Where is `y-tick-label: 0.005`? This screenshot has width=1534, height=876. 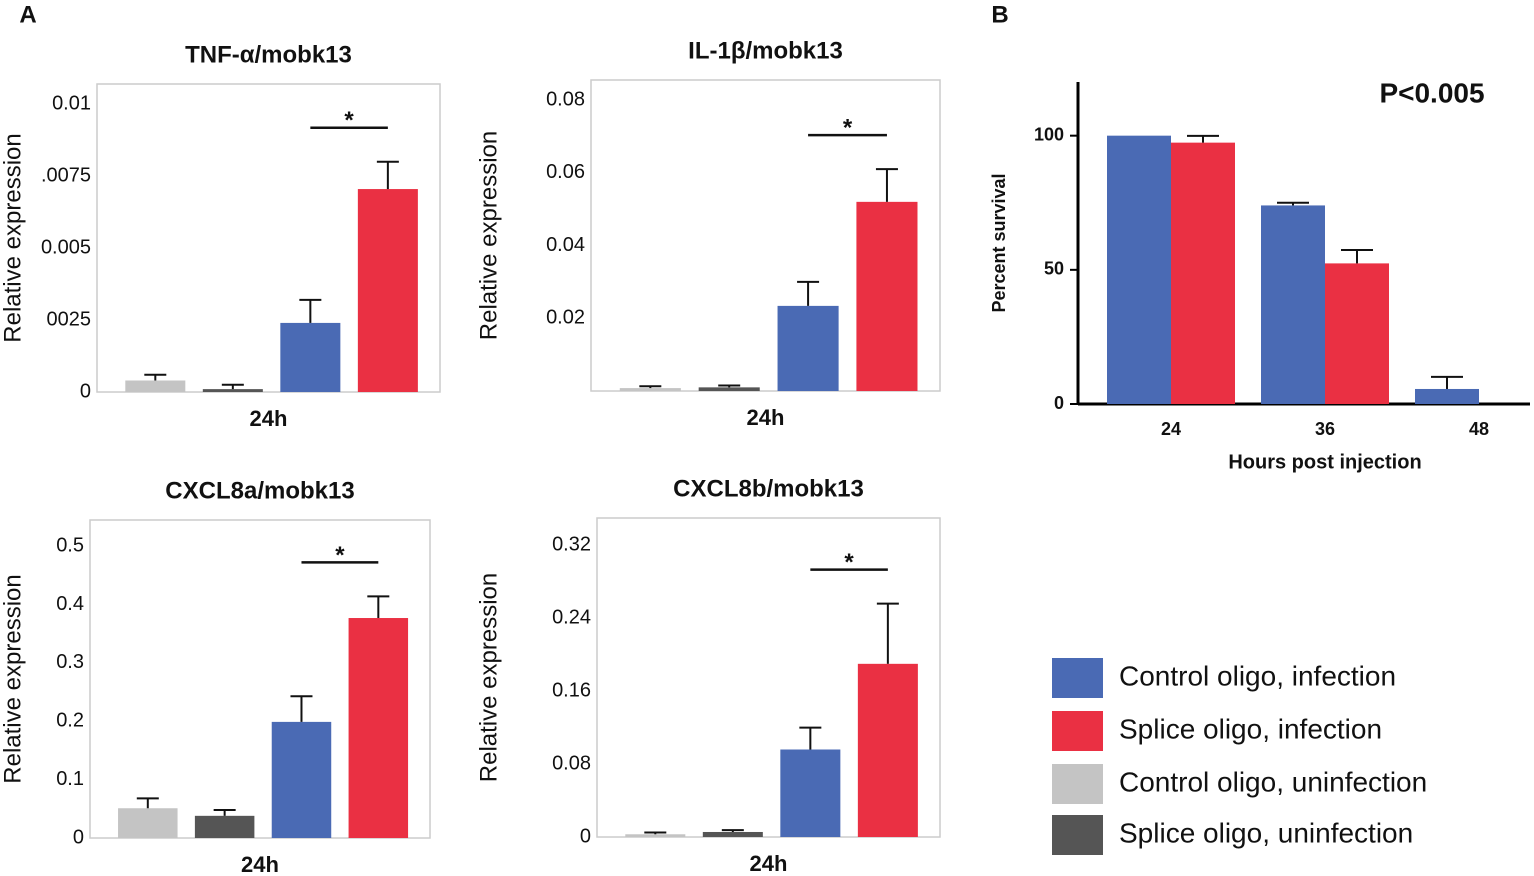 y-tick-label: 0.005 is located at coordinates (66, 247).